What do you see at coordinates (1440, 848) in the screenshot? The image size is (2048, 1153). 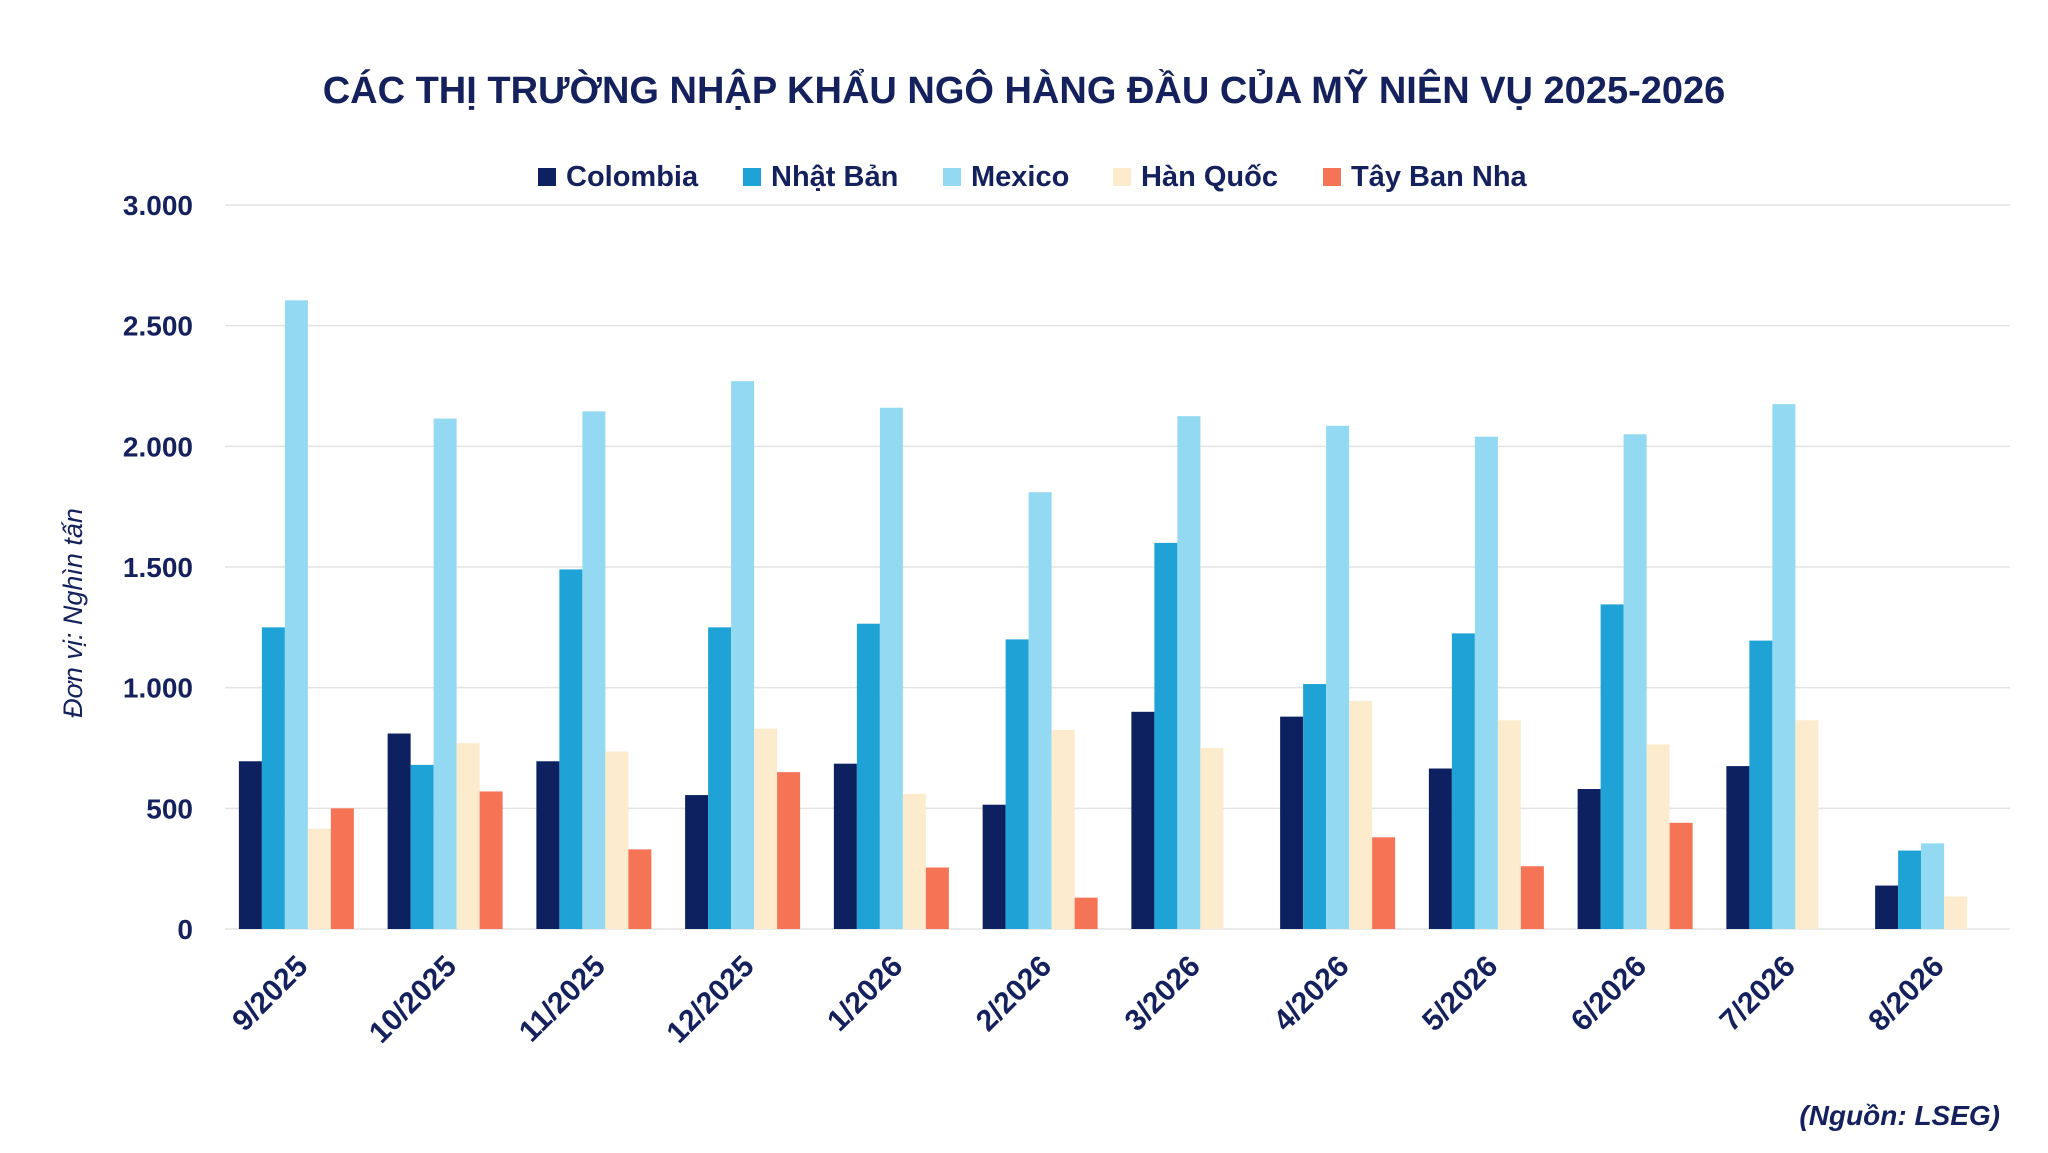 I see `bar-colombia-5-2026` at bounding box center [1440, 848].